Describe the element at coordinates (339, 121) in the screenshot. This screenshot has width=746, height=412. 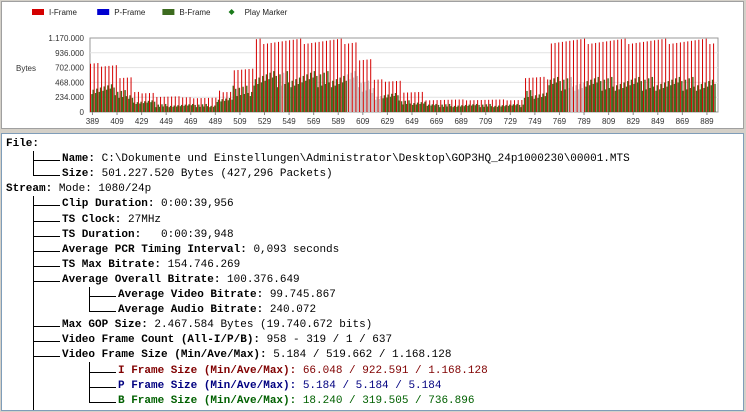
I see `x-tick-label-10: 589` at that location.